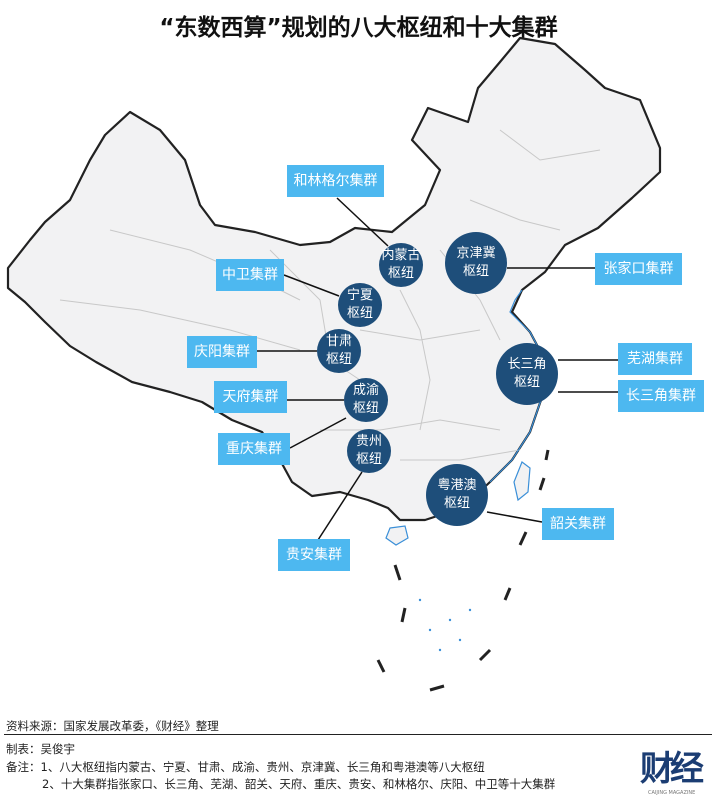 Image resolution: width=717 pixels, height=800 pixels. I want to click on hub-name: 宁夏, so click(359, 295).